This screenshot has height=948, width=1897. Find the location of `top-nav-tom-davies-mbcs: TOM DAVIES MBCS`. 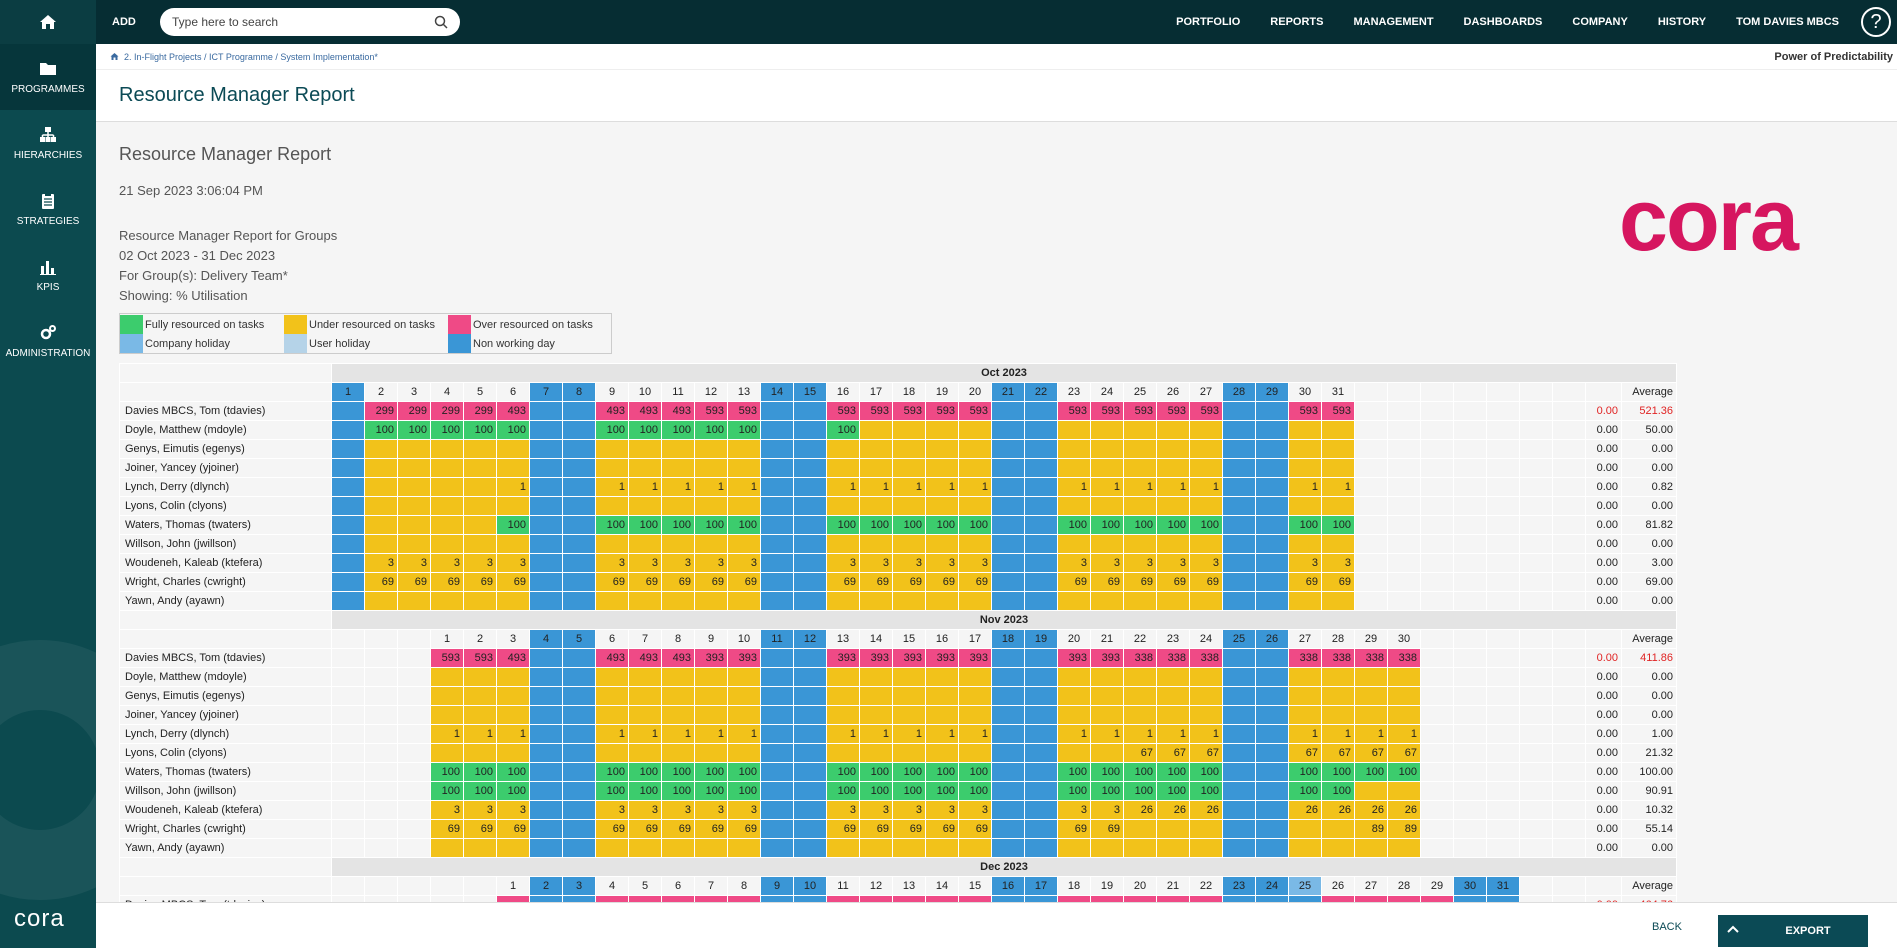

top-nav-tom-davies-mbcs: TOM DAVIES MBCS is located at coordinates (1787, 22).